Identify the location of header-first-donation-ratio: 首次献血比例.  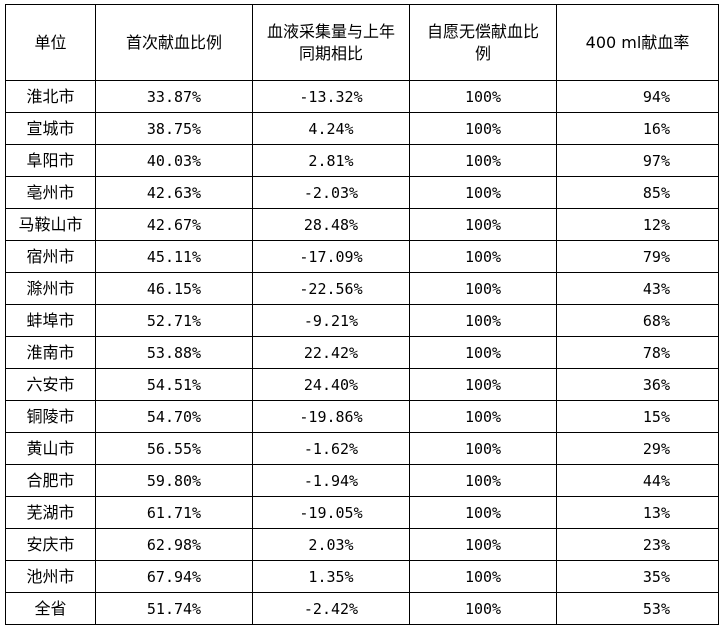
(174, 42).